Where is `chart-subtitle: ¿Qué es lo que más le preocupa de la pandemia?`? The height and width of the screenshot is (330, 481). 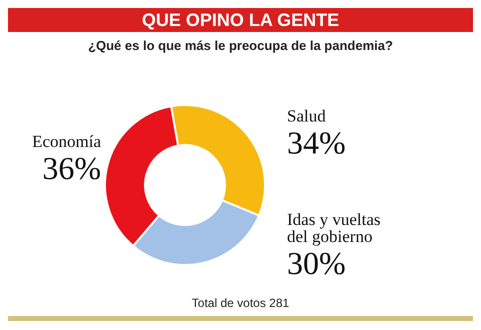 chart-subtitle: ¿Qué es lo que más le preocupa de la pandemia? is located at coordinates (240, 45).